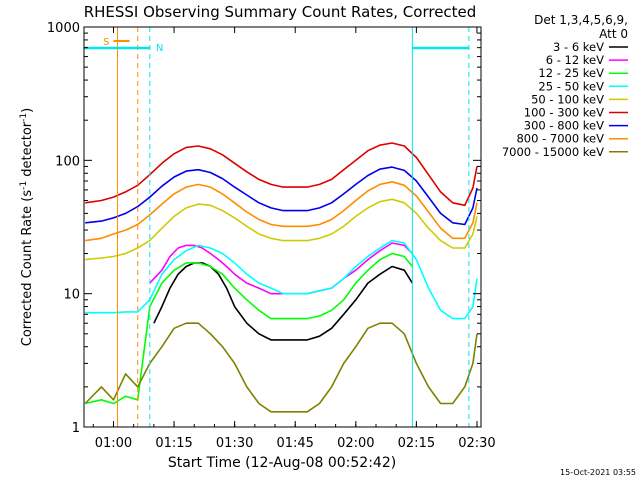  Describe the element at coordinates (581, 20) in the screenshot. I see `legend-header-line-1: Det 1,3,4,5,6,9,` at that location.